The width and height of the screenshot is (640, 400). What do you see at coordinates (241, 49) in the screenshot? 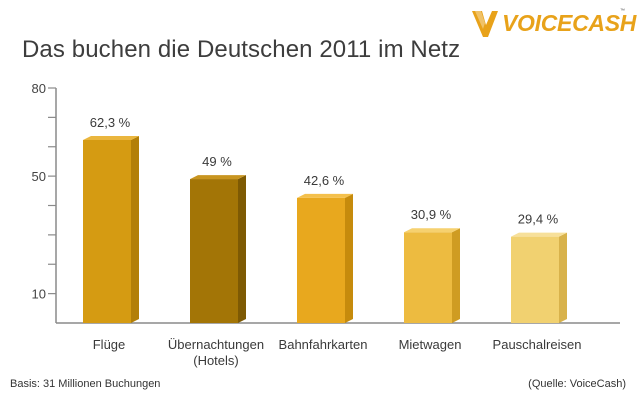
I see `chart-title: Das buchen die Deutschen 2011 im Netz` at bounding box center [241, 49].